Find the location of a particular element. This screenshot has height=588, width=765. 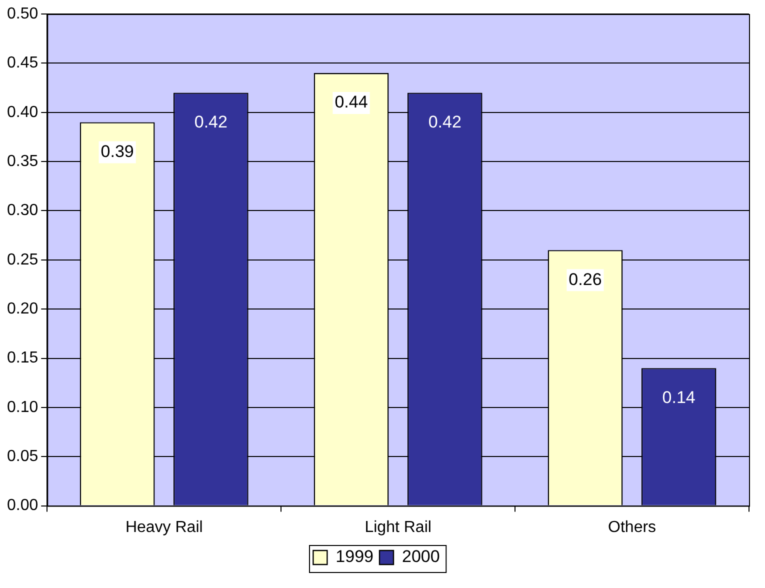

y-tick-label: 0.20 is located at coordinates (22, 309).